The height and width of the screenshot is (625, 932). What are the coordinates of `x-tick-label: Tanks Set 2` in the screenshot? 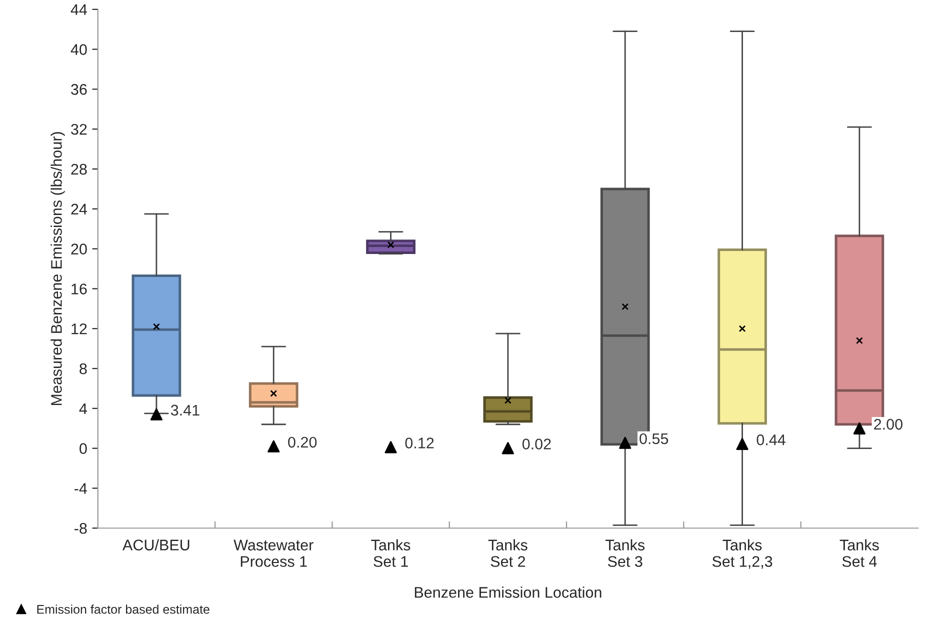 It's located at (508, 553).